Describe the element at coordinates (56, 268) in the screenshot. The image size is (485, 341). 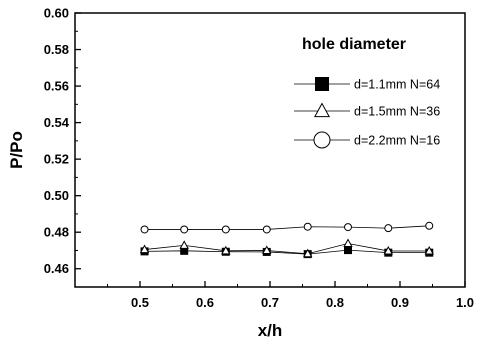
I see `y-tick-label: 0.46` at that location.